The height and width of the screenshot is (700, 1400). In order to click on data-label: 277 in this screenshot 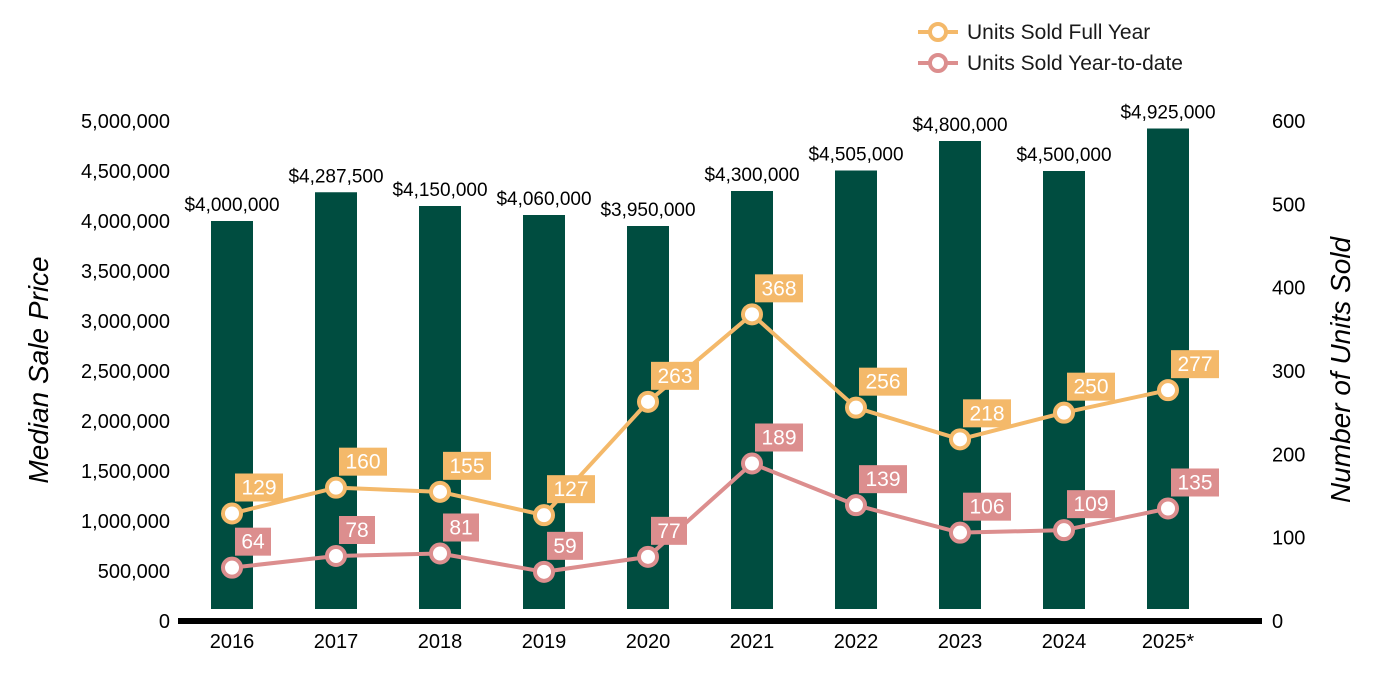, I will do `click(1194, 364)`.